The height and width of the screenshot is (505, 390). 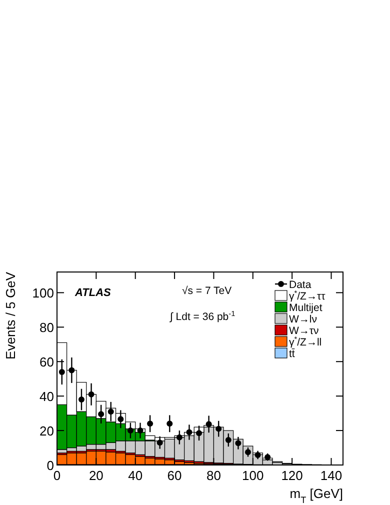 What do you see at coordinates (305, 341) in the screenshot?
I see `legend-label: γ$^{*}$/Z→ll` at bounding box center [305, 341].